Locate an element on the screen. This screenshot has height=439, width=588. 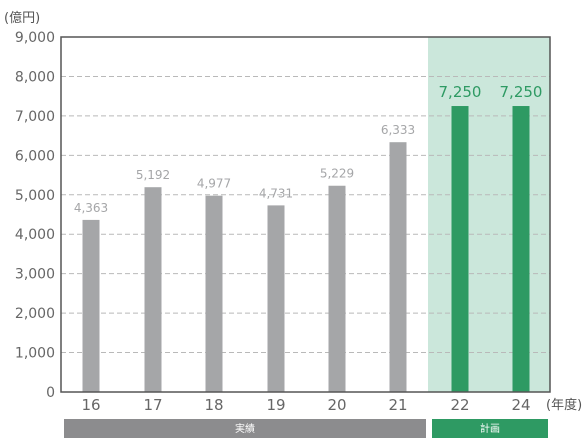
y-tick-label: 7,000 is located at coordinates (35, 117).